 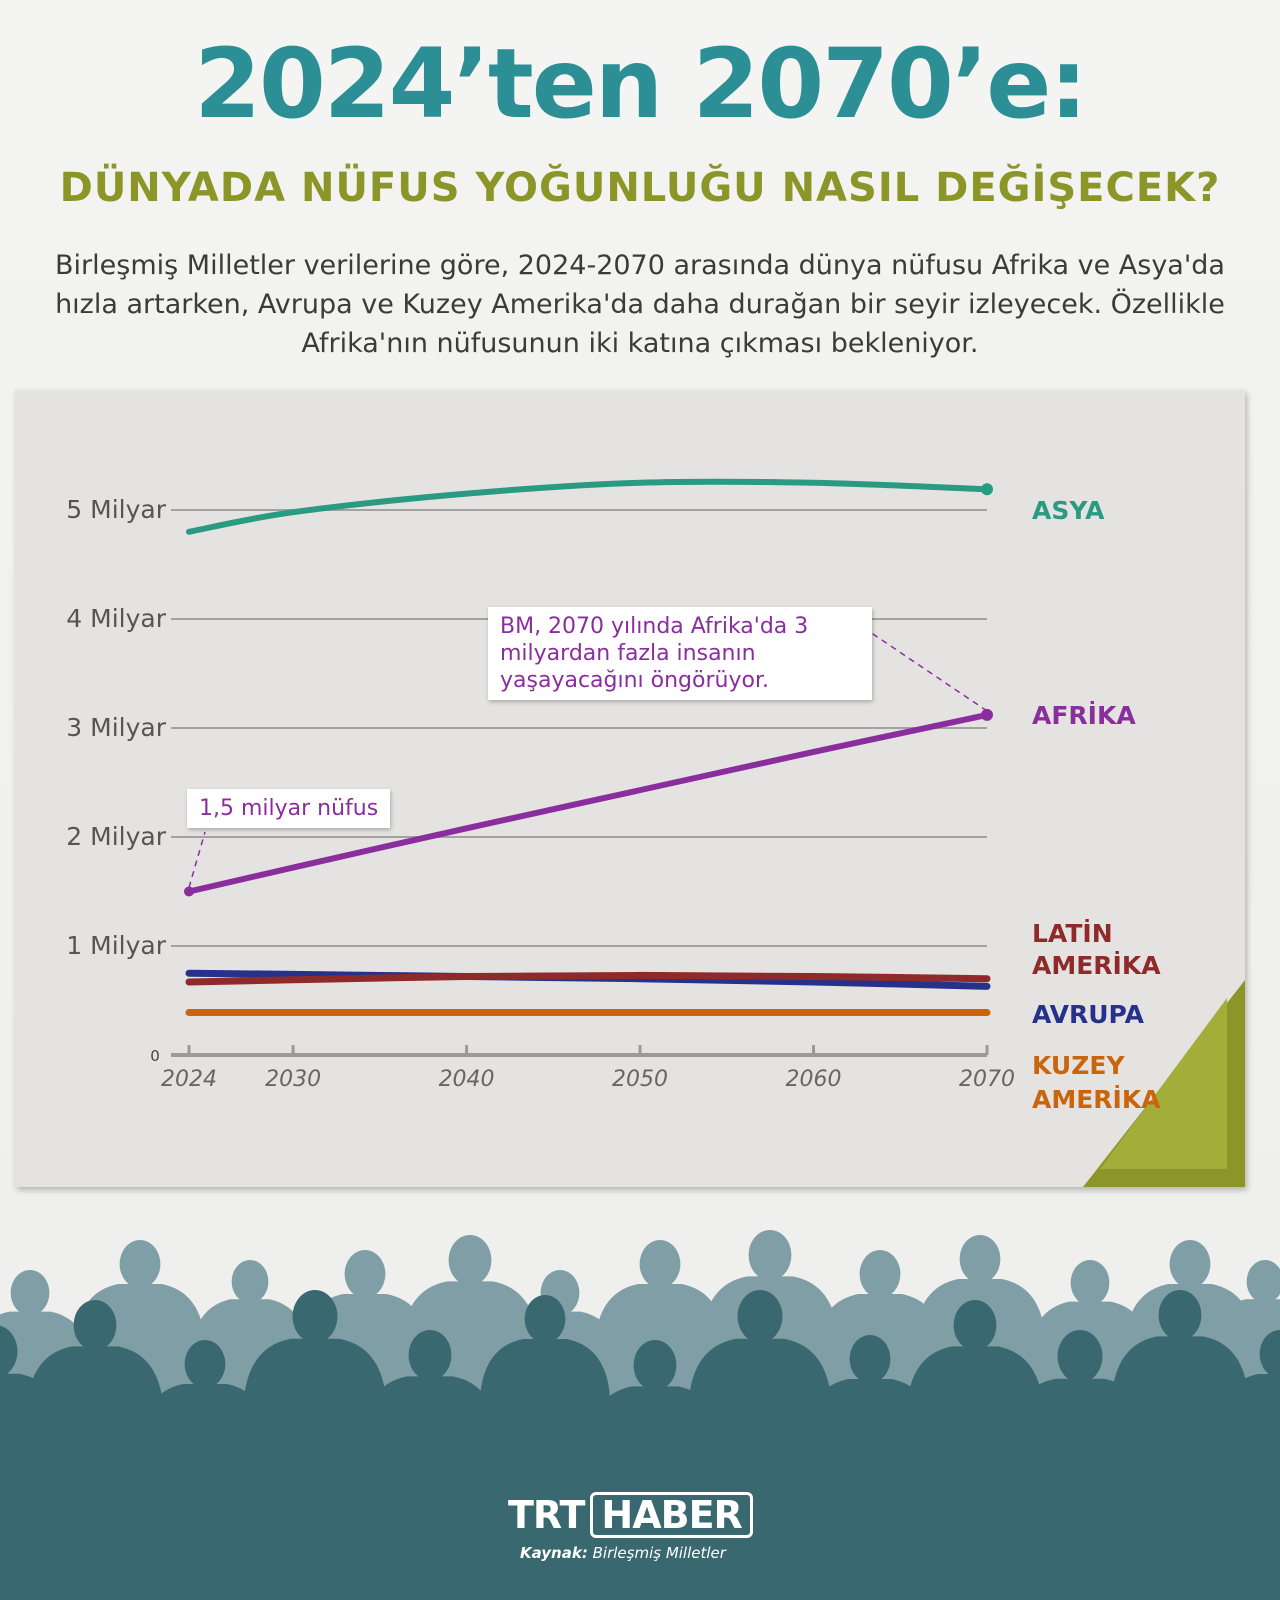 I want to click on legend-label-asia: ASYA, so click(x=1068, y=510).